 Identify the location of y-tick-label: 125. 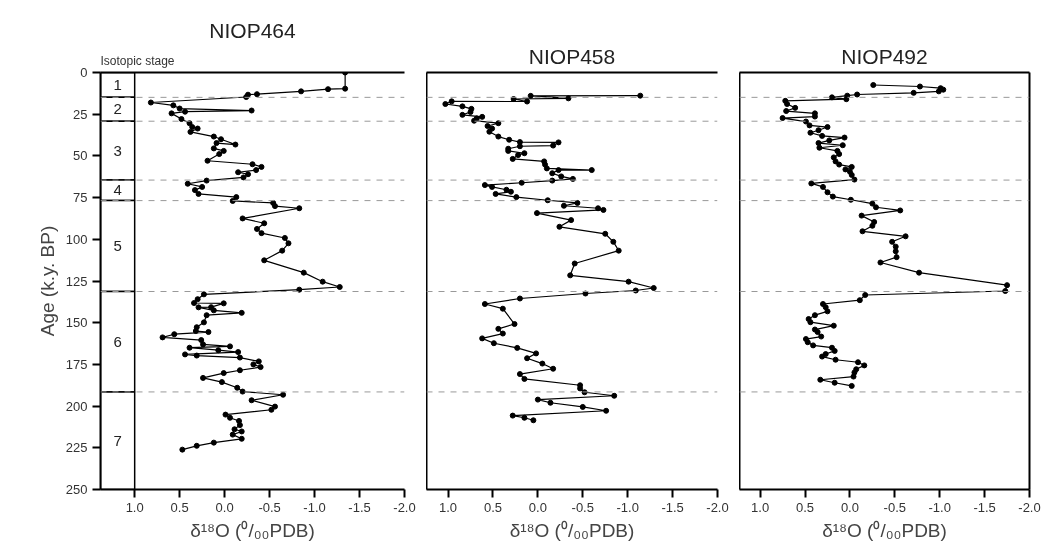
(76, 281).